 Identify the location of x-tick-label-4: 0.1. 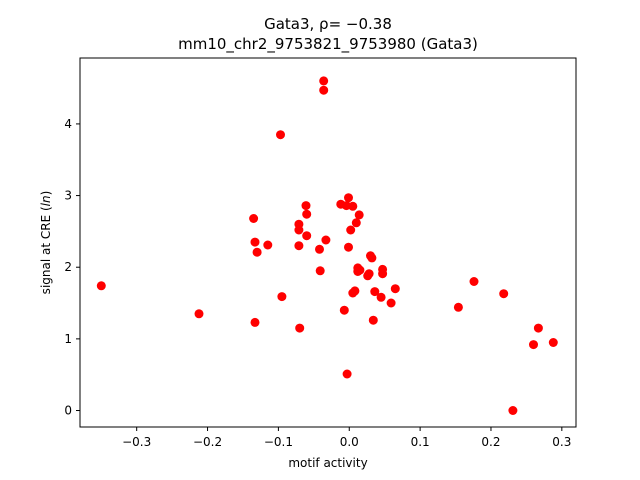
(420, 442).